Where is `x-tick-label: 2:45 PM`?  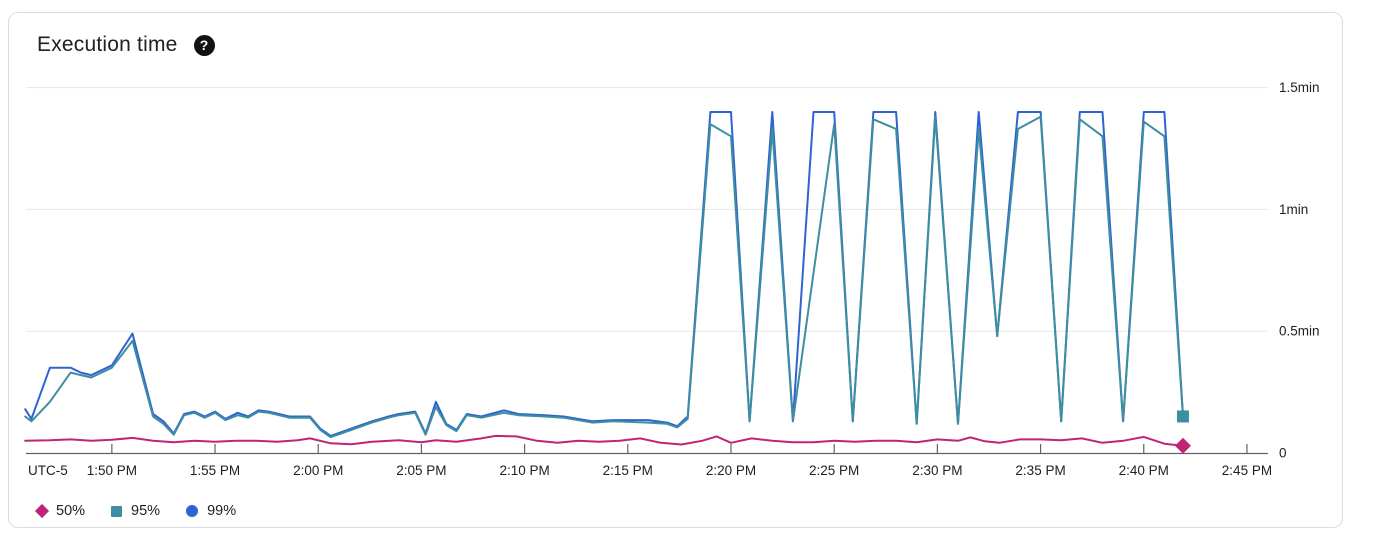
x-tick-label: 2:45 PM is located at coordinates (1247, 470).